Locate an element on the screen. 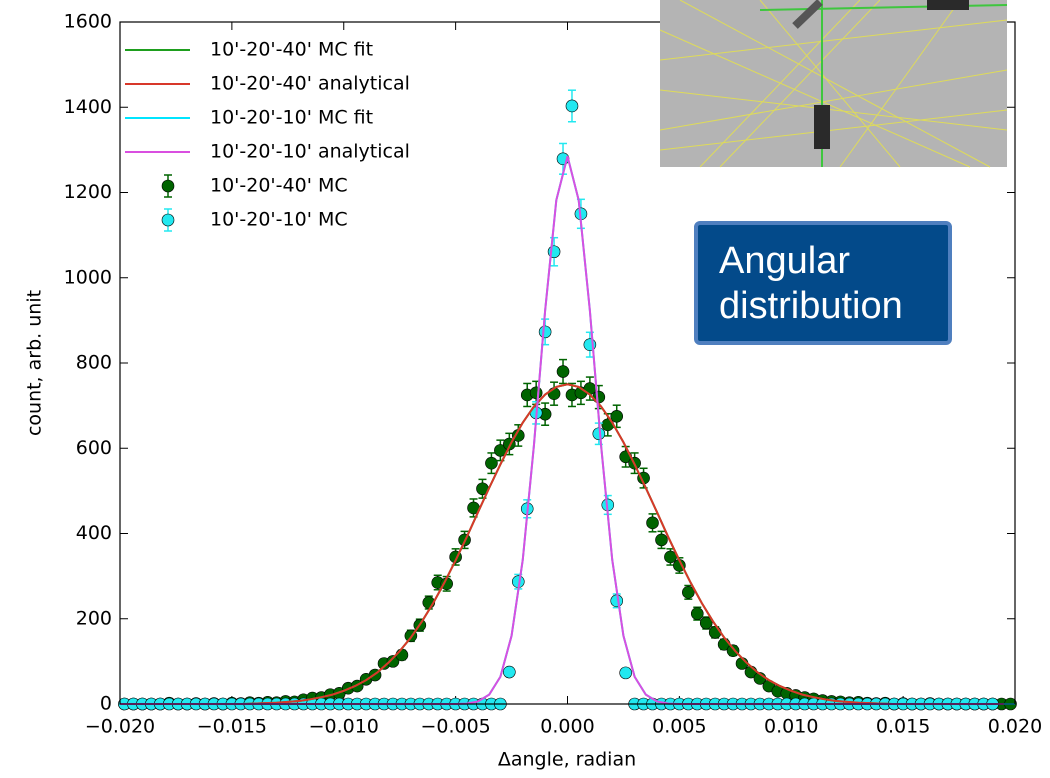 Image resolution: width=1050 pixels, height=778 pixels. x-tick-label: −0.005 is located at coordinates (455, 727).